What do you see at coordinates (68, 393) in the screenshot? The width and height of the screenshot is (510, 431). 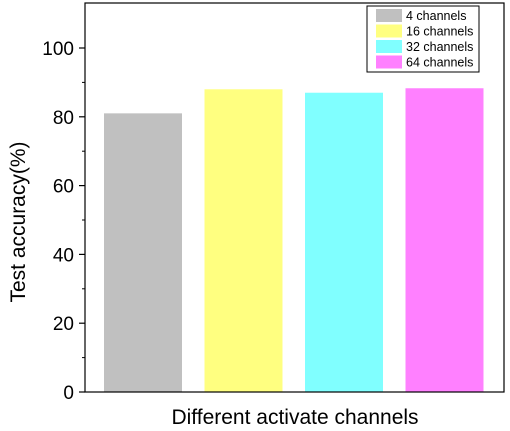 I see `y-tick-label: 0` at bounding box center [68, 393].